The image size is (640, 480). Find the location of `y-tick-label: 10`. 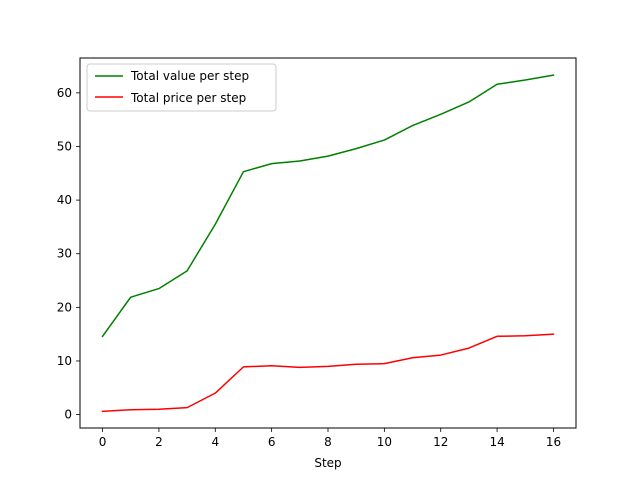

y-tick-label: 10 is located at coordinates (64, 361).